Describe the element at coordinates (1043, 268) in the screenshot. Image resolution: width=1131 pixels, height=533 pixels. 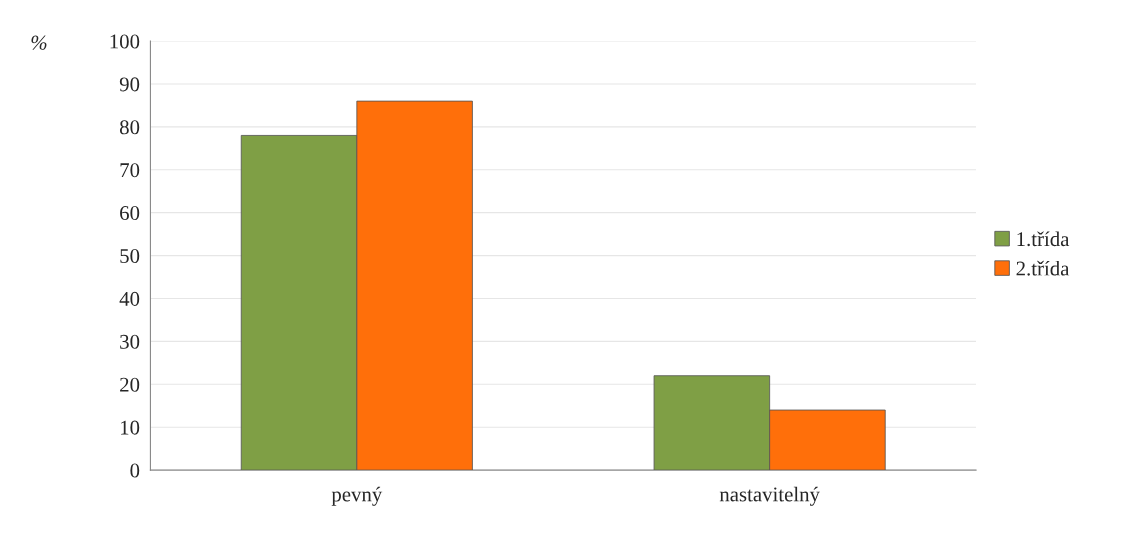
I see `legend-label: 2.třída` at that location.